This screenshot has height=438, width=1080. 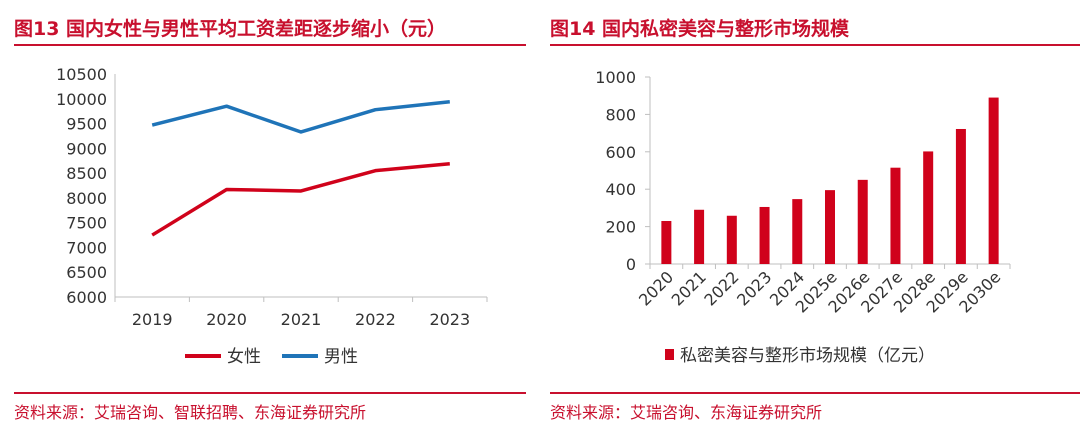 I want to click on chart-title-right: 图14 国内私密美容与整形市场规模, so click(x=700, y=29).